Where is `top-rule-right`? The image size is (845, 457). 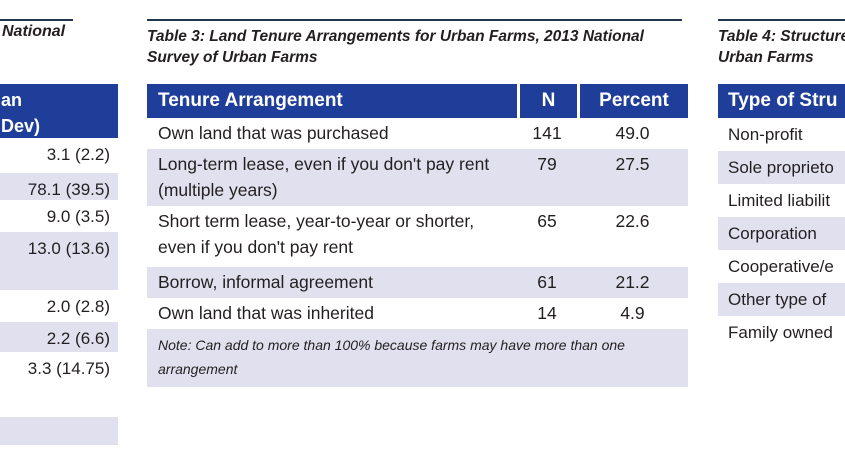
top-rule-right is located at coordinates (781, 20).